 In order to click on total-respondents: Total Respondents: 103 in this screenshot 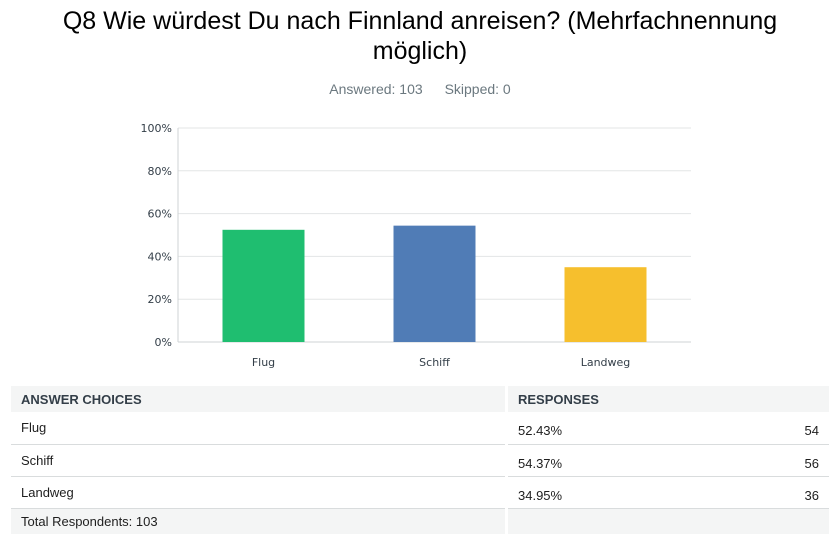, I will do `click(259, 521)`.